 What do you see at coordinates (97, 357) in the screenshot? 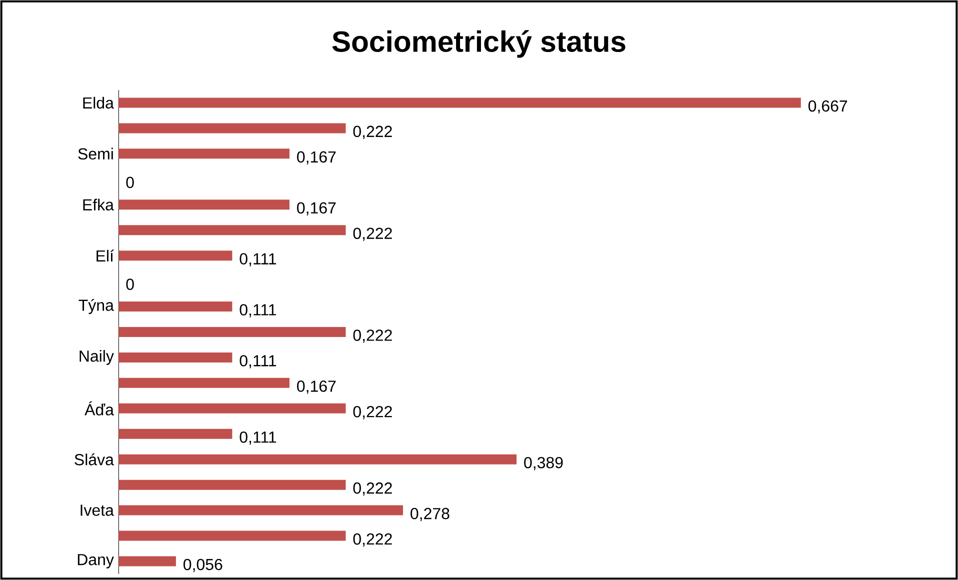
I see `y-tick-label: Naily` at bounding box center [97, 357].